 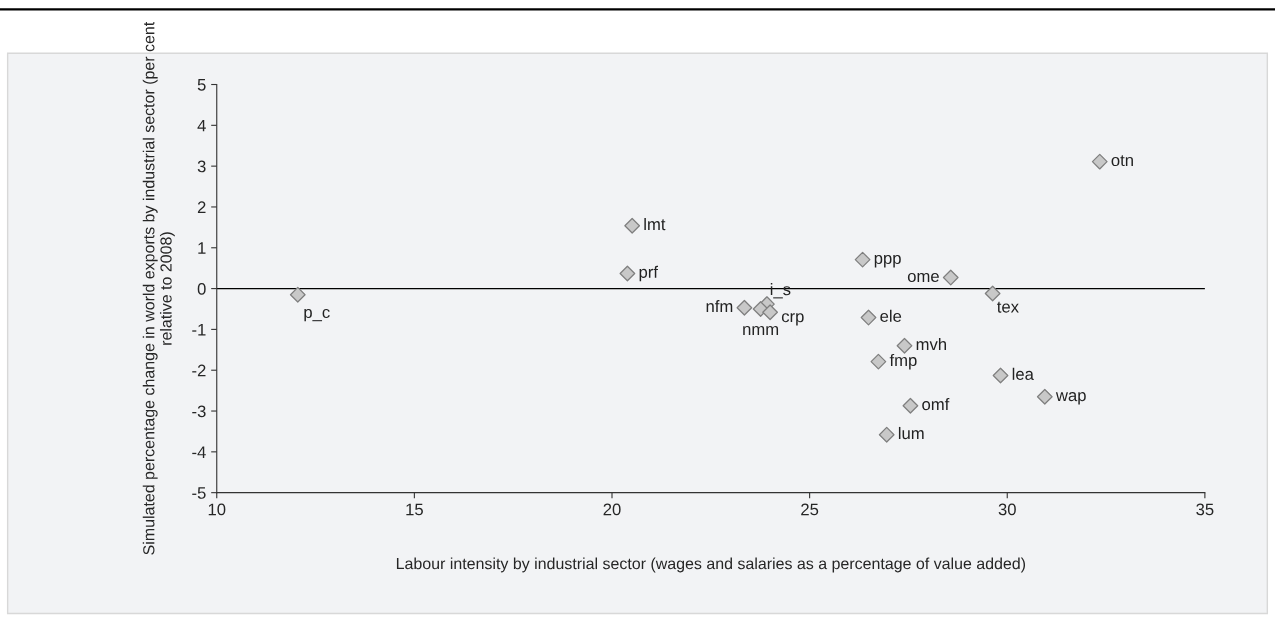 What do you see at coordinates (199, 452) in the screenshot?
I see `y-tick-label: -4` at bounding box center [199, 452].